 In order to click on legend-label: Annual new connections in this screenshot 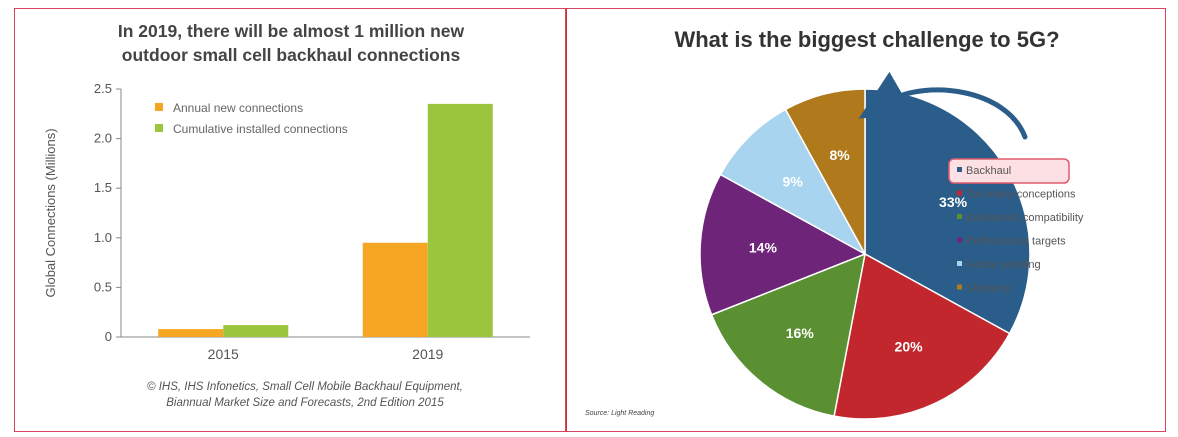, I will do `click(238, 108)`.